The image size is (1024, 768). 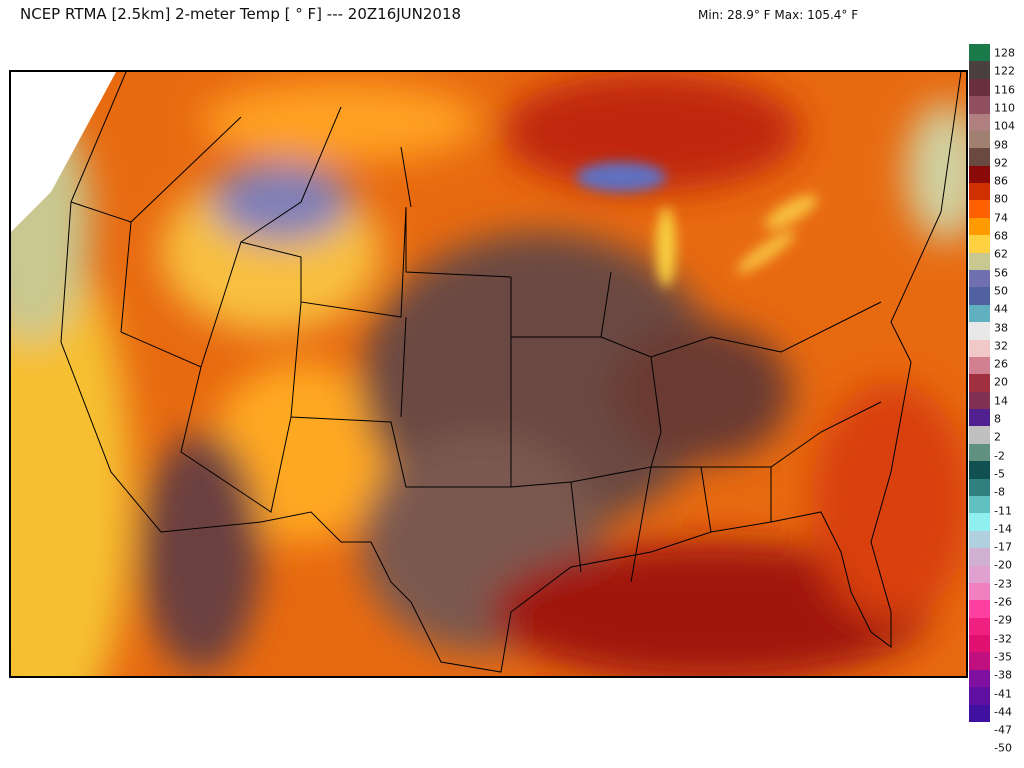 I want to click on colorbar-label: 128, so click(x=1004, y=53).